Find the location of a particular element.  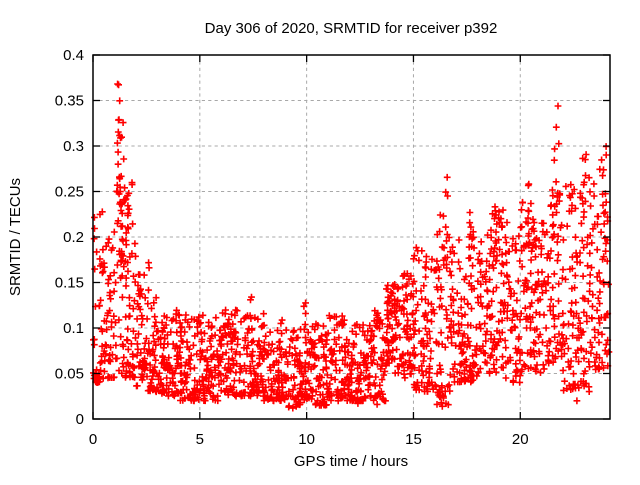

x-tick-label: 5 is located at coordinates (200, 439).